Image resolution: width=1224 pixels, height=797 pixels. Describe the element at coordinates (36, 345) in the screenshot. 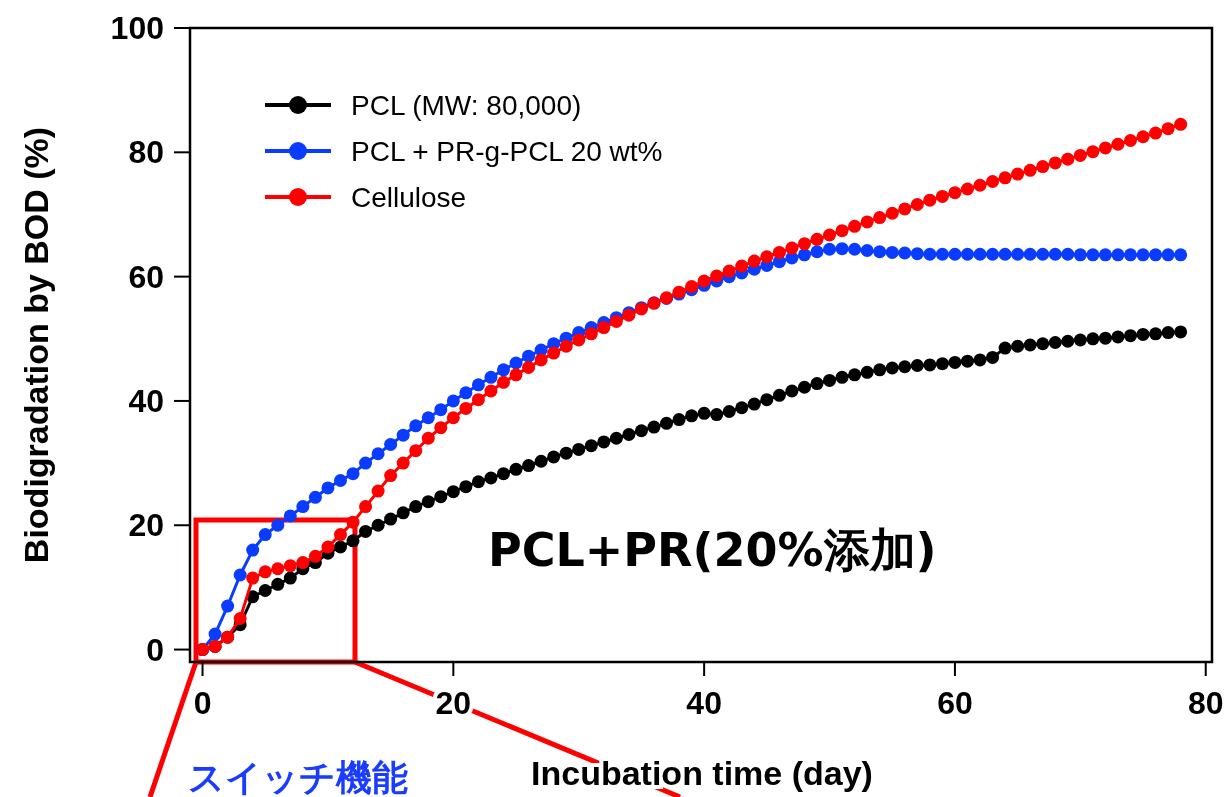

I see `y-axis-title: Biodigradation by BOD (%)` at that location.